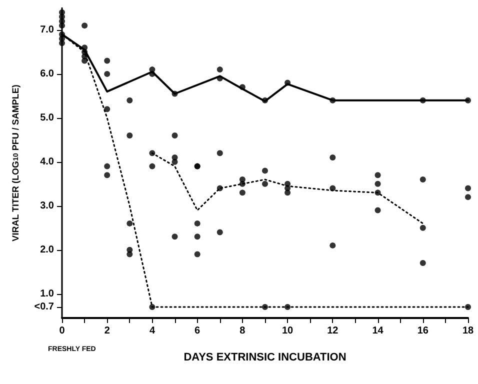 The image size is (478, 384). Describe the element at coordinates (47, 162) in the screenshot. I see `y-tick-label: 4.0` at that location.